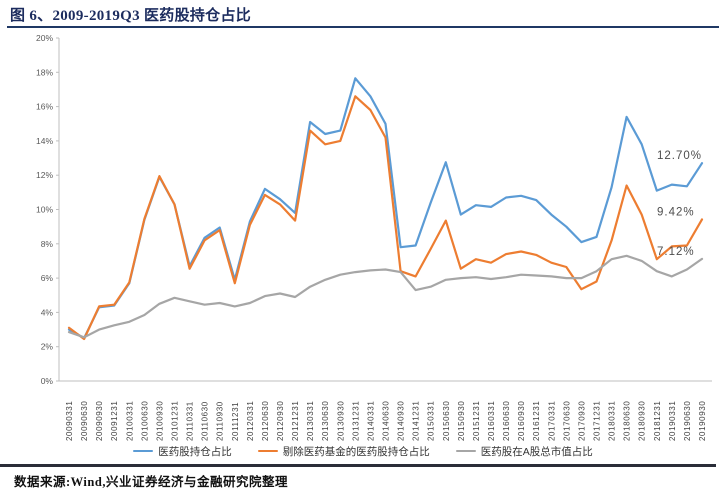 The height and width of the screenshot is (492, 726). What do you see at coordinates (99, 421) in the screenshot?
I see `x-axis-label: 20090930` at bounding box center [99, 421].